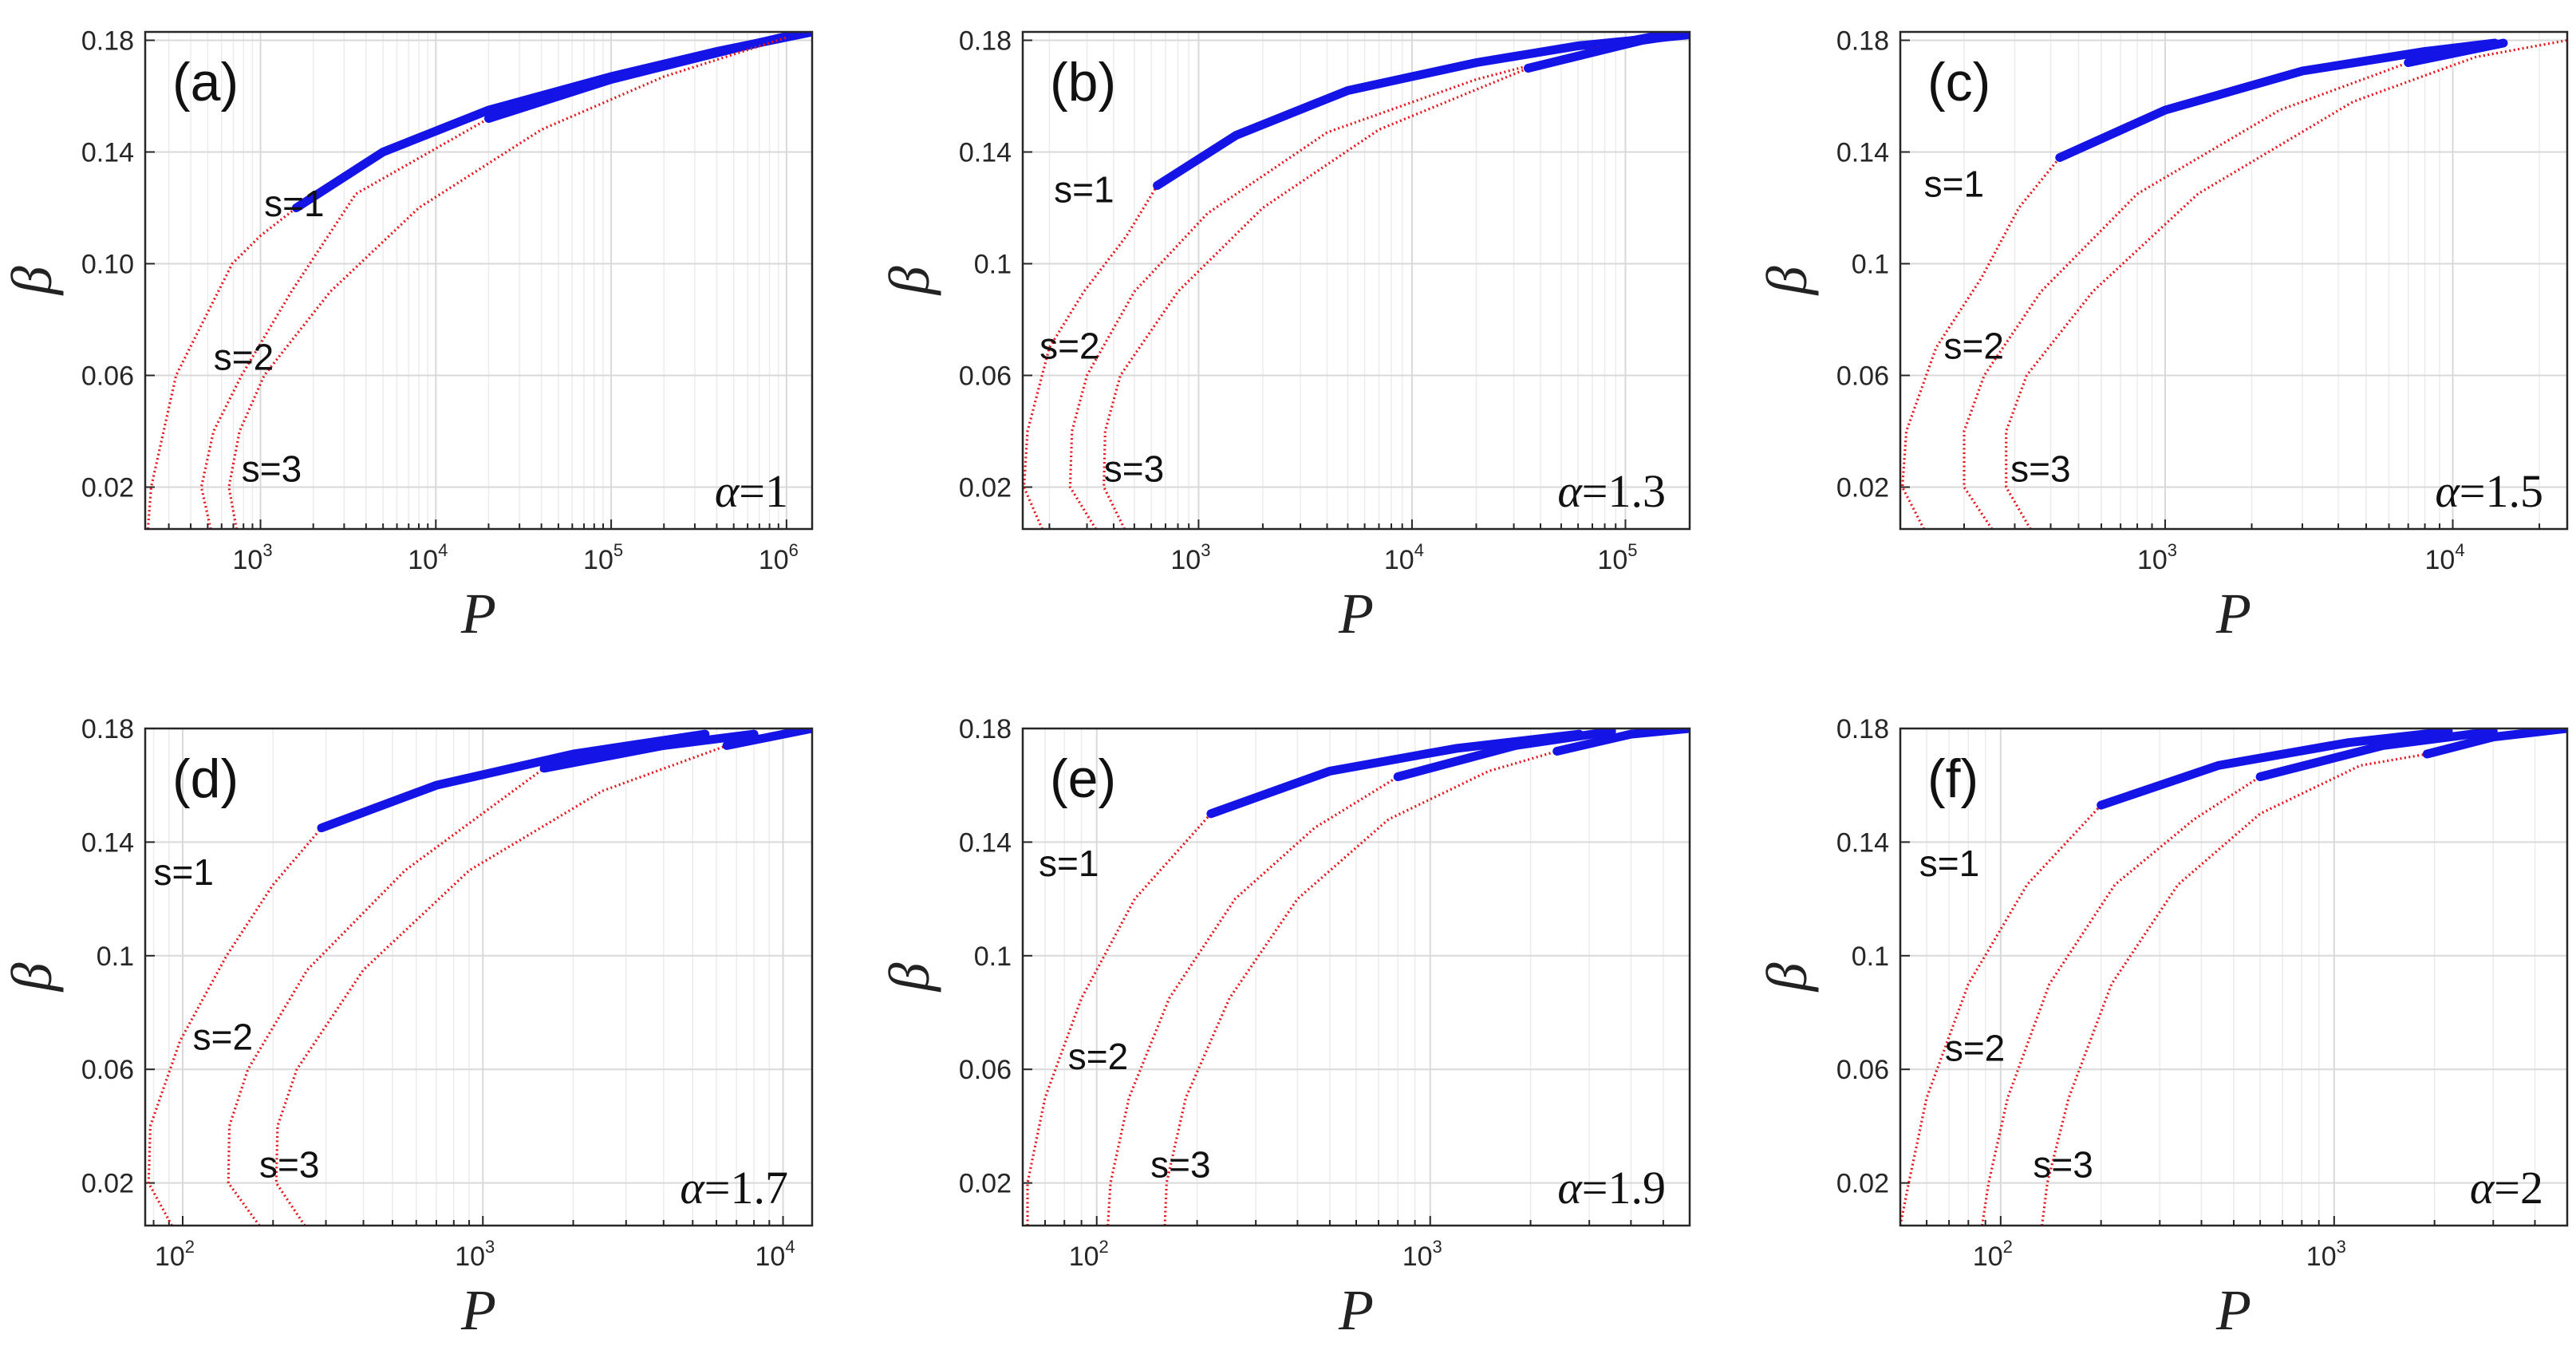 This screenshot has width=2576, height=1366. What do you see at coordinates (603, 557) in the screenshot?
I see `x-tick-label: 10⁵` at bounding box center [603, 557].